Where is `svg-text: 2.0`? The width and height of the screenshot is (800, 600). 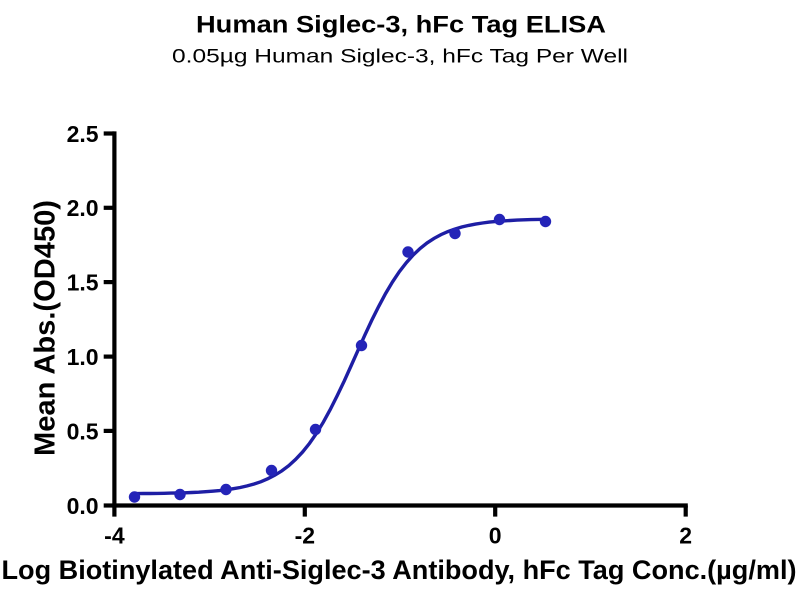 svg-text: 2.0 is located at coordinates (83, 208).